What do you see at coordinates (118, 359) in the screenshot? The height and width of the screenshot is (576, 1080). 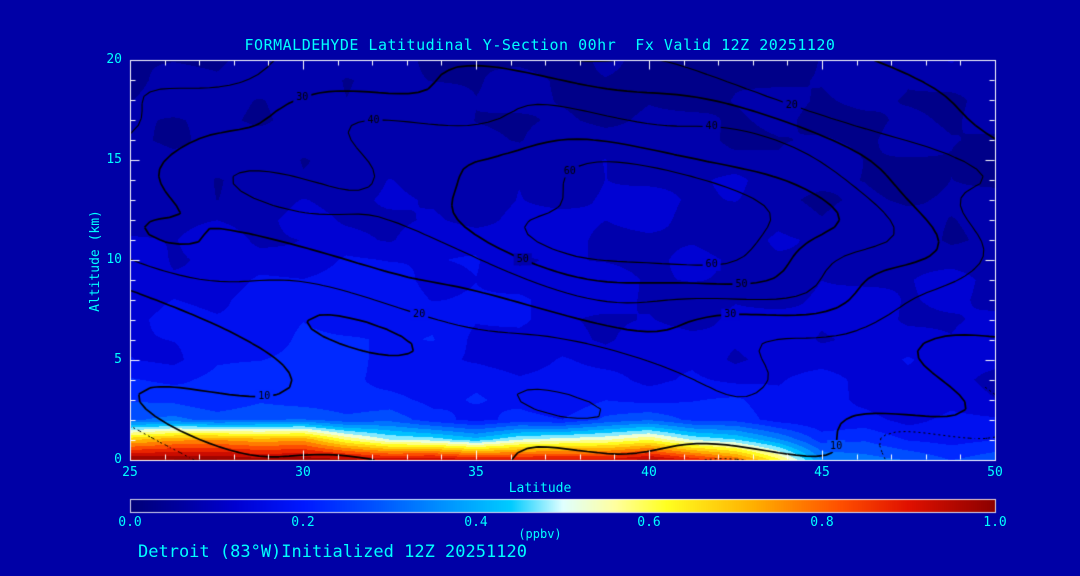 I see `y-tick-label: 5` at bounding box center [118, 359].